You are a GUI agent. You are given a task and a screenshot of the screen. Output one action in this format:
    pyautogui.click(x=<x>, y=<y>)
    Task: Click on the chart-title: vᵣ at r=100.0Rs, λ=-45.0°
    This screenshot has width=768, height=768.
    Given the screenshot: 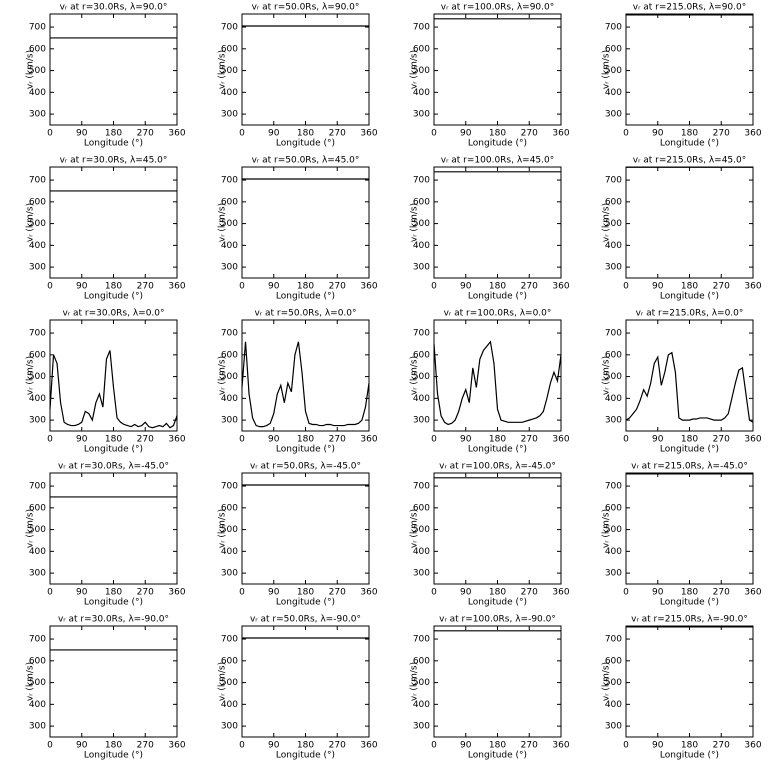 What is the action you would take?
    pyautogui.click(x=497, y=467)
    